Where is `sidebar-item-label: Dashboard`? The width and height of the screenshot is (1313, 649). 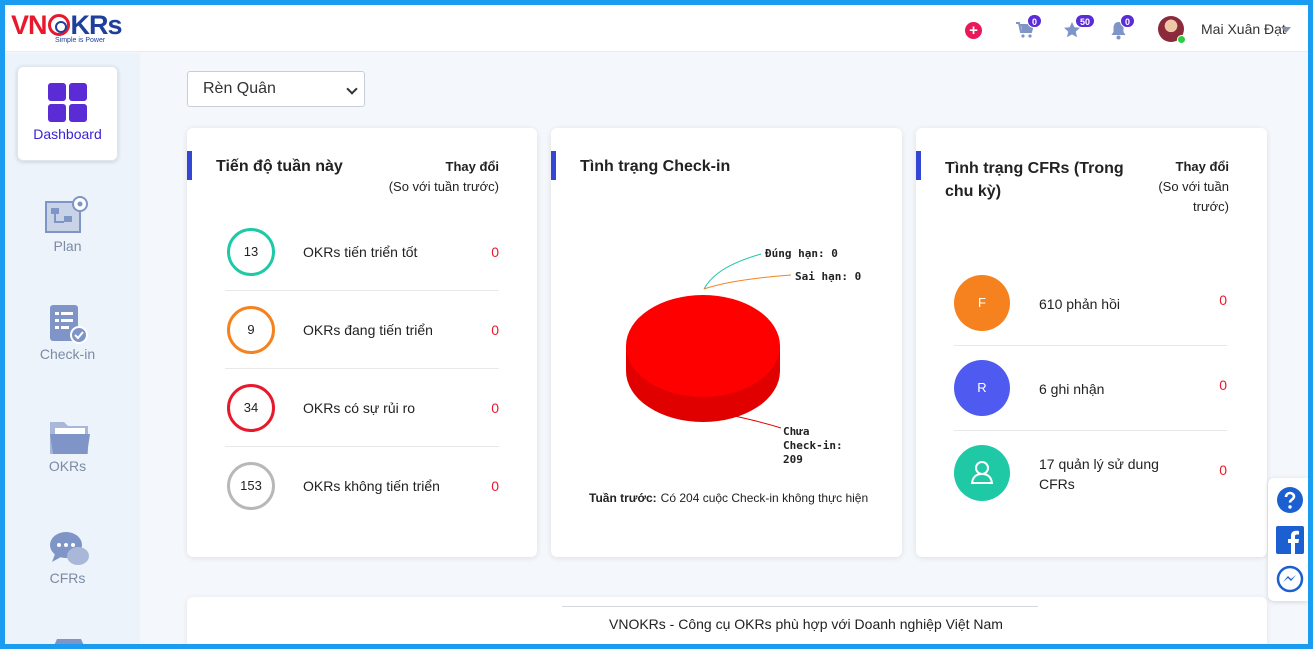
sidebar-item-label: Dashboard is located at coordinates (67, 134).